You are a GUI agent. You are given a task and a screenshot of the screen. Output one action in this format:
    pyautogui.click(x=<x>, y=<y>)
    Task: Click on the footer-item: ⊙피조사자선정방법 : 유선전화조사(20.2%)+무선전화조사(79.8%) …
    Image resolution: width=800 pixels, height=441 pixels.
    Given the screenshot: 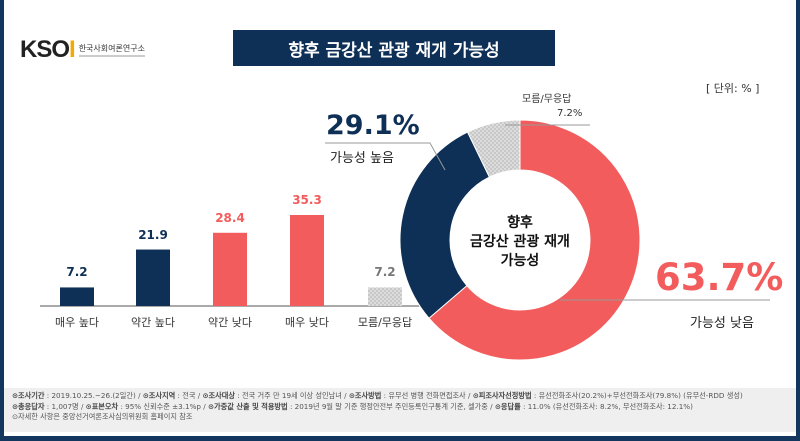 What is the action you would take?
    pyautogui.click(x=607, y=395)
    